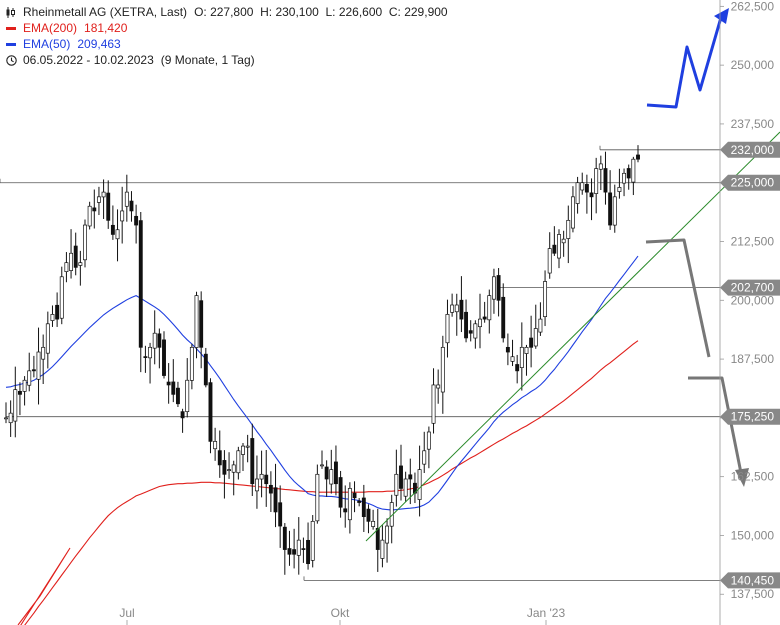  What do you see at coordinates (685, 61) in the screenshot?
I see `bullish-scenario-arrow` at bounding box center [685, 61].